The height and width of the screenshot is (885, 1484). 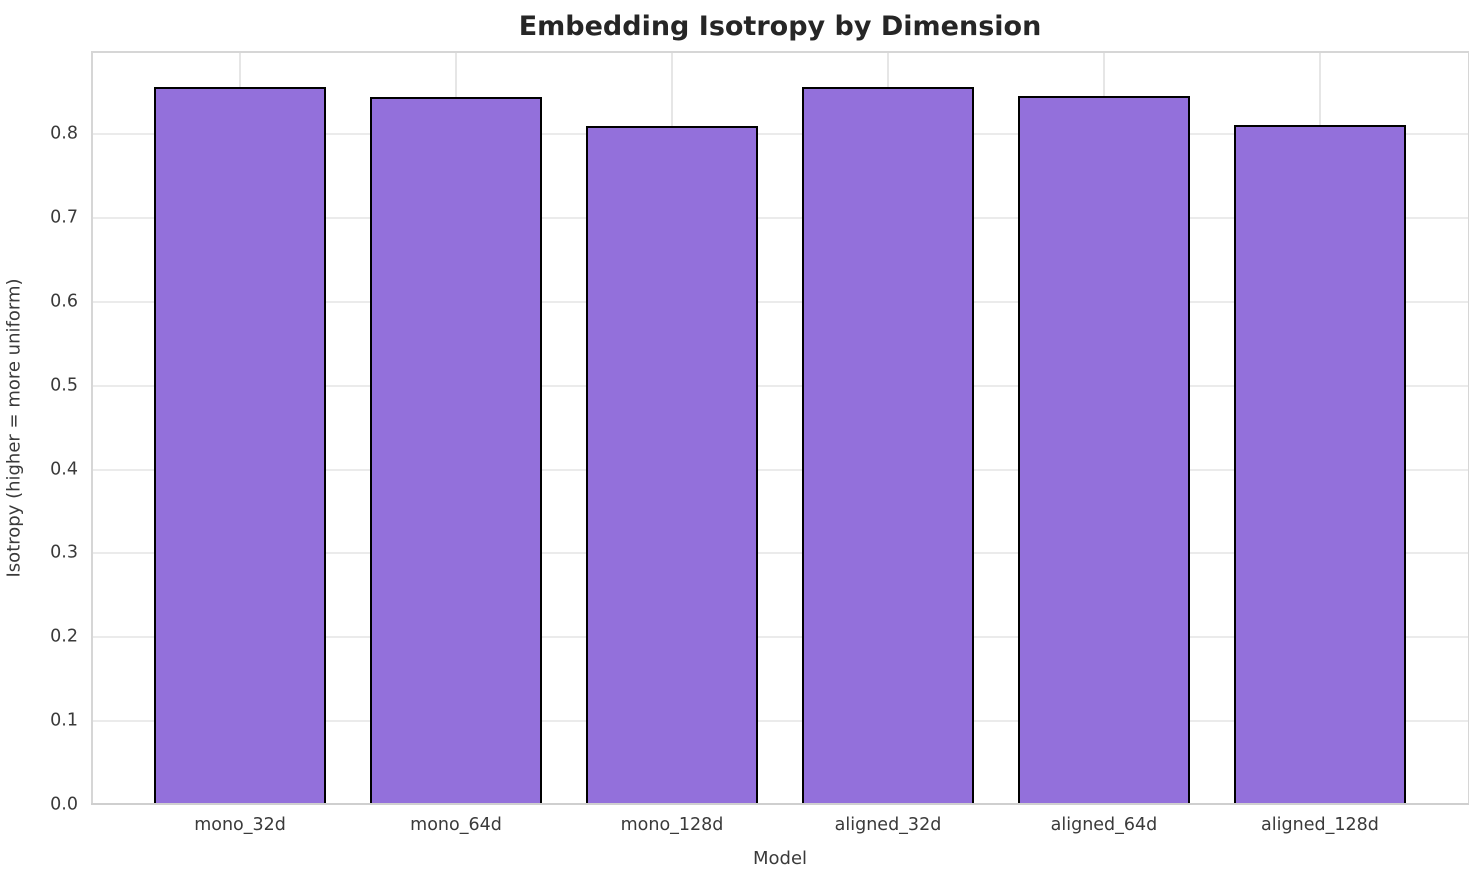 I want to click on y-tick-label: 0.5, so click(x=64, y=384).